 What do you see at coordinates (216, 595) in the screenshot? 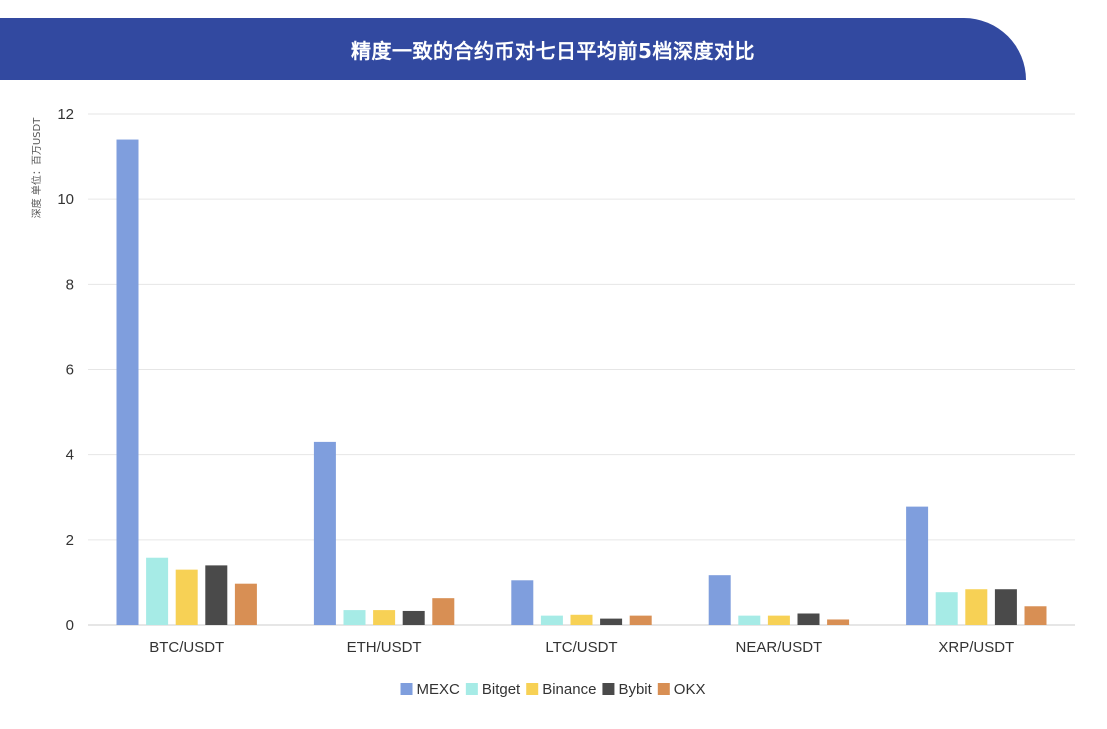
I see `bar-bybit-btc-usdt` at bounding box center [216, 595].